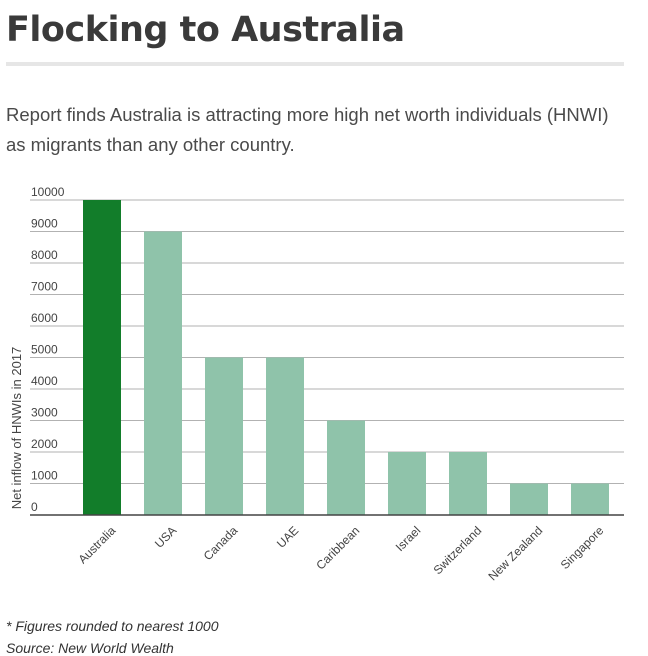 Image resolution: width=648 pixels, height=656 pixels. What do you see at coordinates (346, 467) in the screenshot?
I see `bar-caribbean` at bounding box center [346, 467].